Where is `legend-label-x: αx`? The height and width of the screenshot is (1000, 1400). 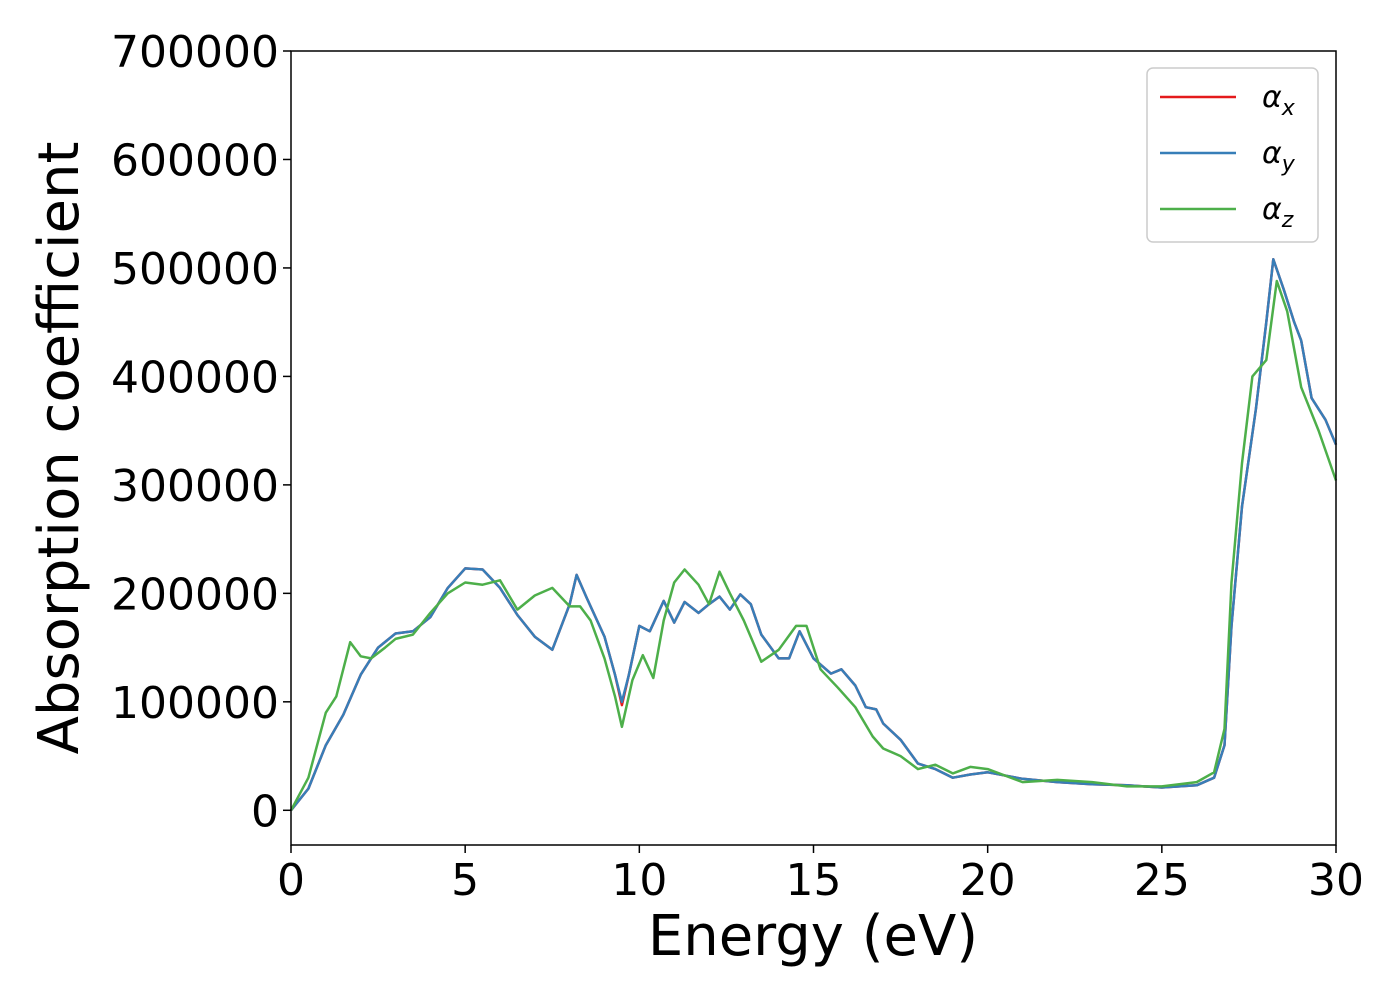 legend-label-x: αx is located at coordinates (1279, 100).